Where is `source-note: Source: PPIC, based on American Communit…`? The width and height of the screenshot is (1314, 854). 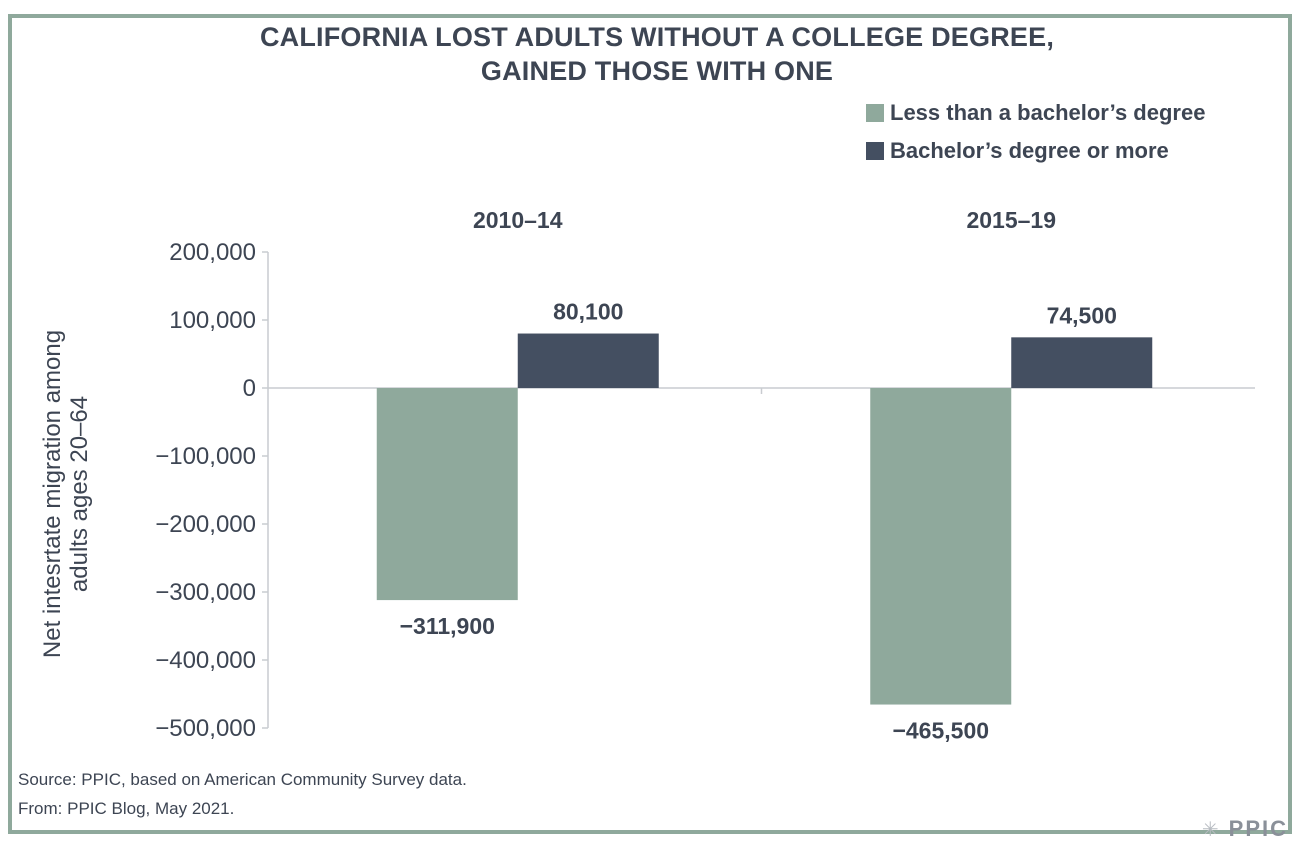 source-note: Source: PPIC, based on American Communit… is located at coordinates (242, 779).